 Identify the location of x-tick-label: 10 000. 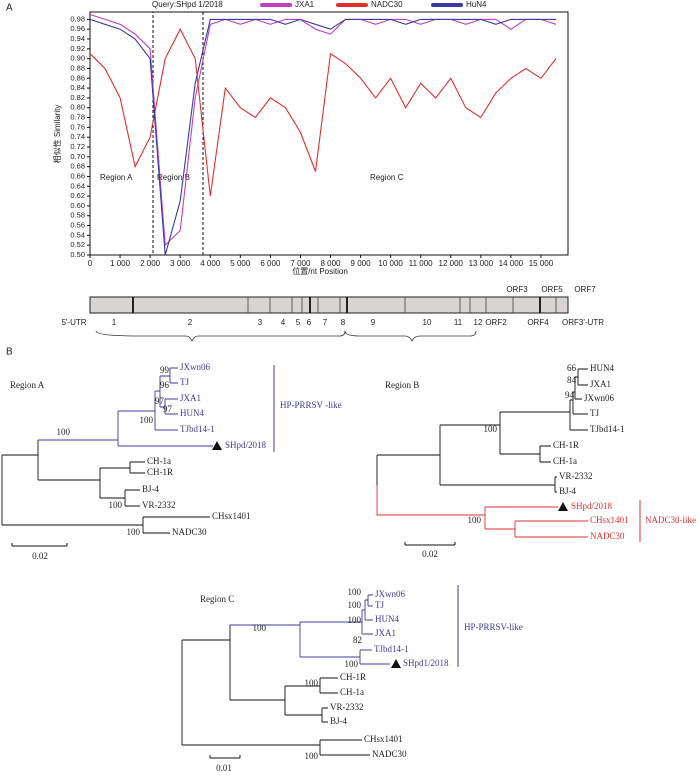
(390, 263).